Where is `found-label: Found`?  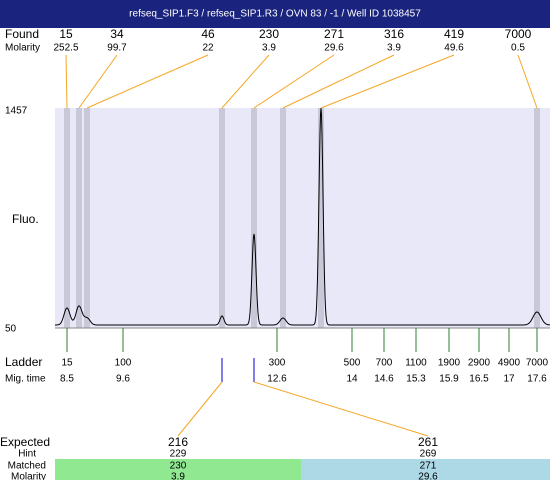
found-label: Found is located at coordinates (22, 34).